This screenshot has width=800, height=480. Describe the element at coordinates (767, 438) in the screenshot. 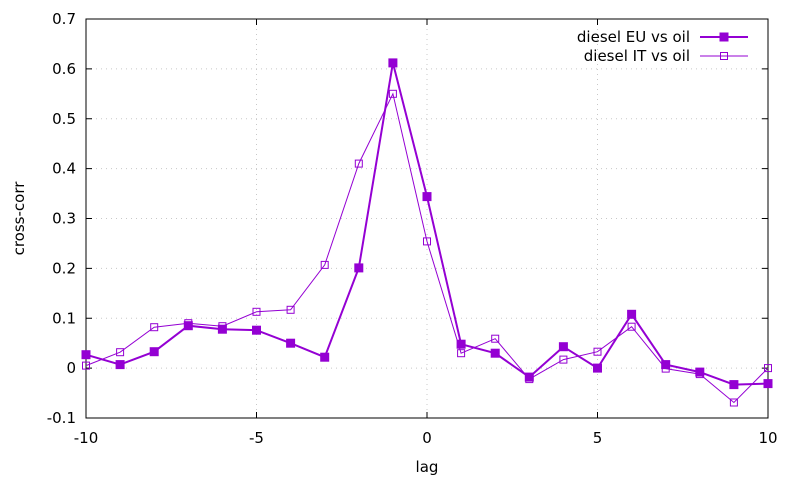

I see `x-tick-label: 10` at that location.